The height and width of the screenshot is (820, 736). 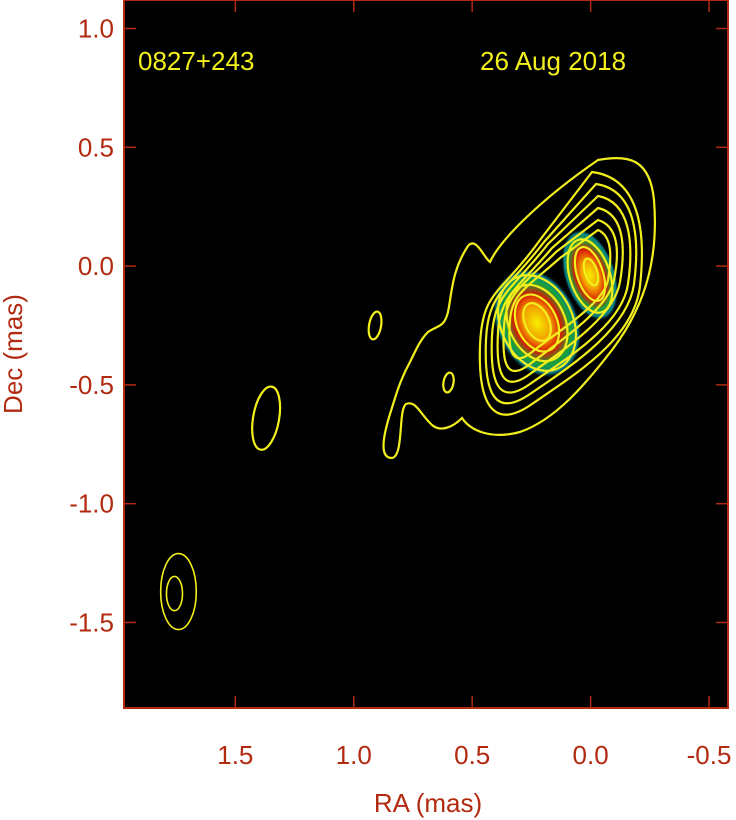 I want to click on date-label: 26 Aug 2018, so click(x=553, y=61).